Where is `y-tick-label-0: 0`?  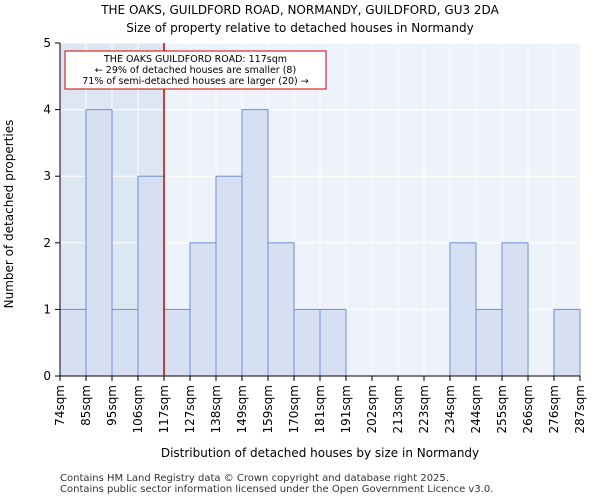 y-tick-label-0: 0 is located at coordinates (47, 376).